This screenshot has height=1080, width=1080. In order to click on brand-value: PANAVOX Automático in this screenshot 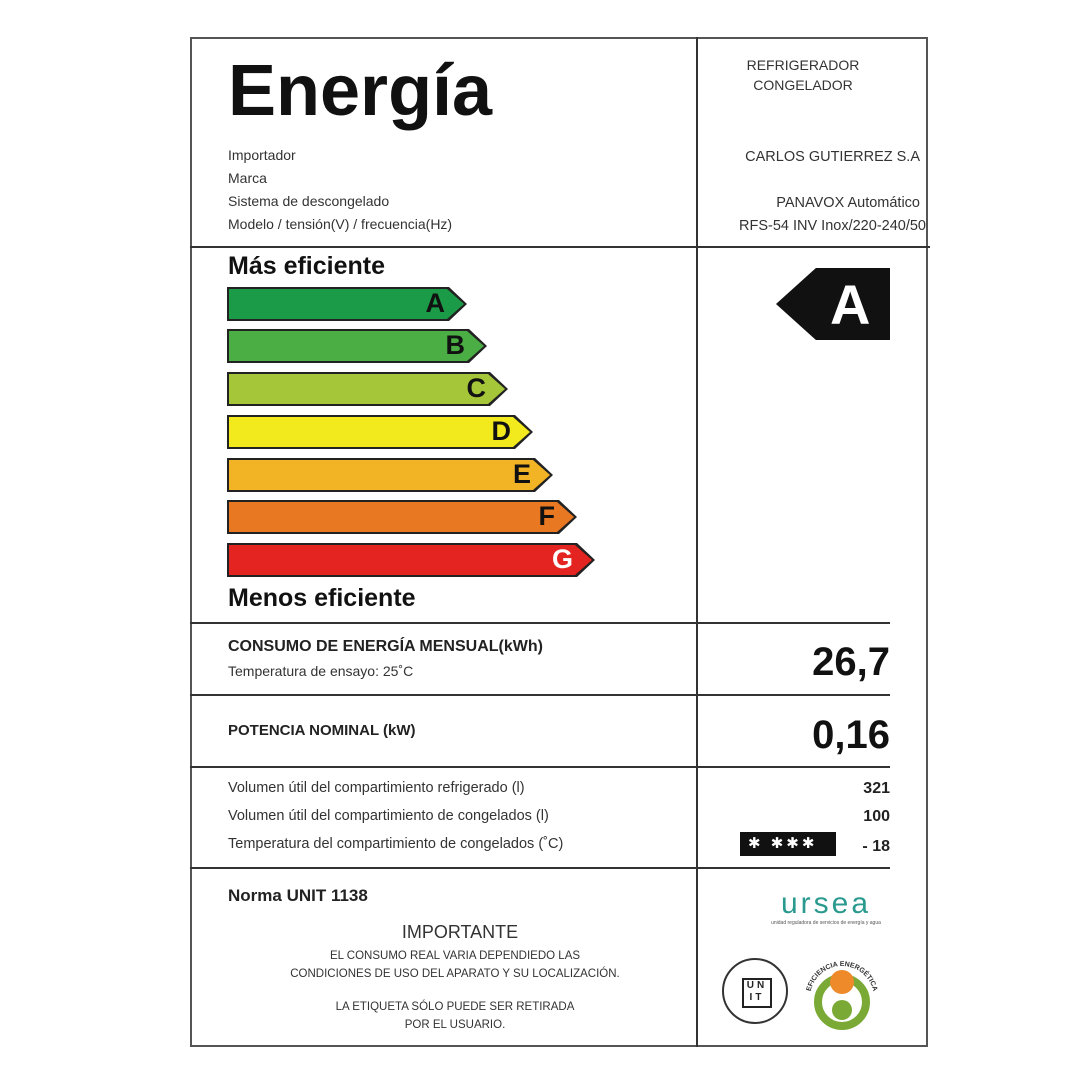, I will do `click(848, 203)`.